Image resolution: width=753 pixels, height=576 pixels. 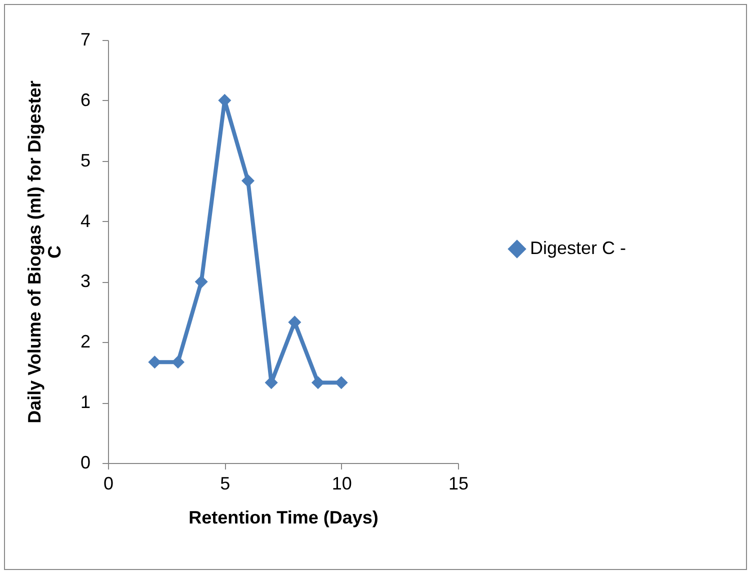 I want to click on y-tick-label: 1, so click(x=85, y=402).